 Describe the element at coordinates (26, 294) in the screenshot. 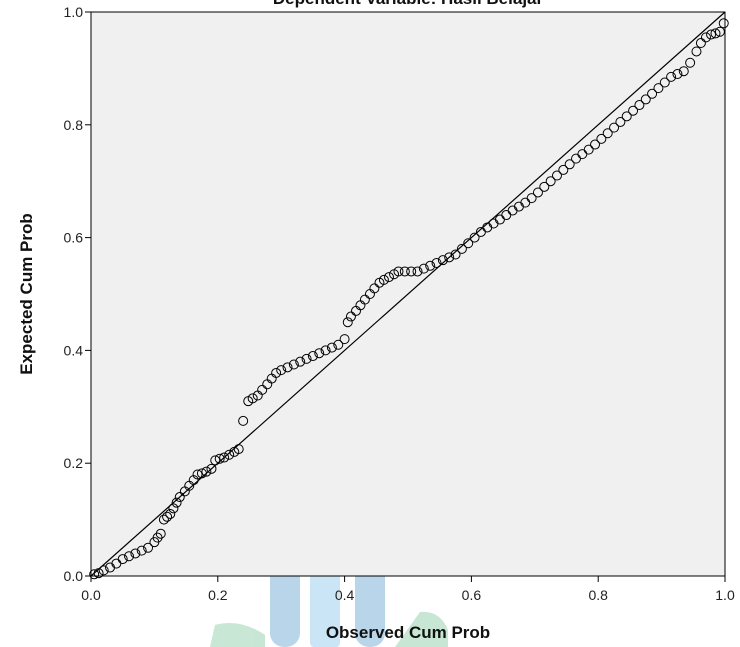

I see `y-axis-title: Expected Cum Prob` at that location.